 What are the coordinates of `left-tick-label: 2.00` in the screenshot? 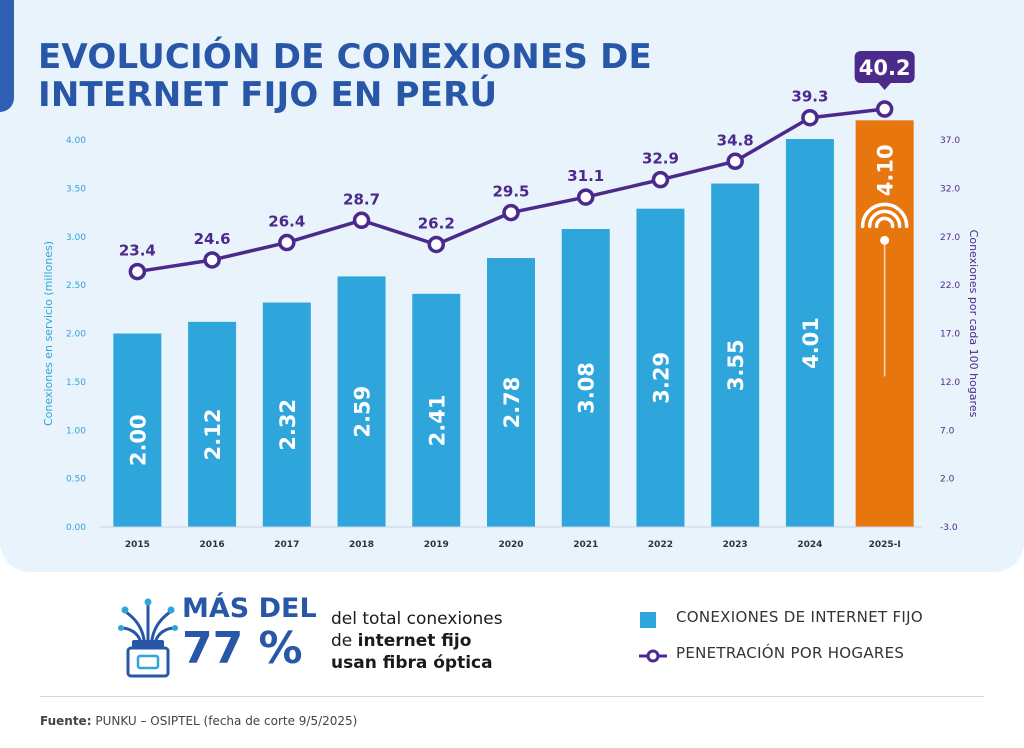 It's located at (76, 335).